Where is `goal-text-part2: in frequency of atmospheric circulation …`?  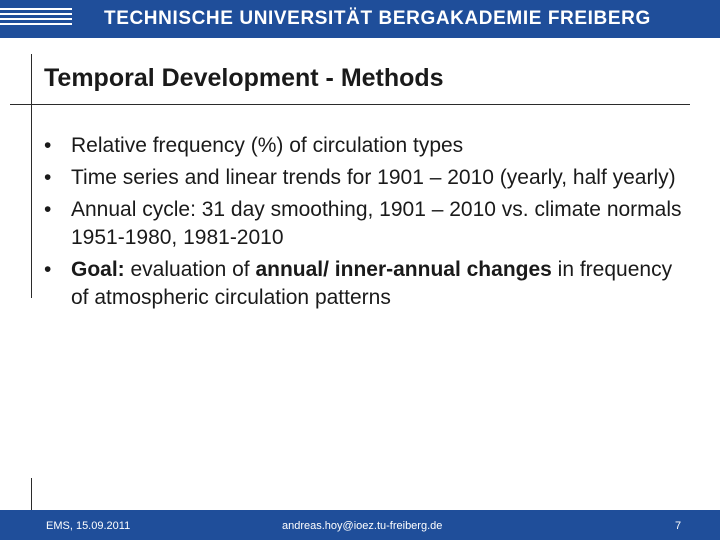
goal-text-part2: in frequency of atmospheric circulation … is located at coordinates (372, 283).